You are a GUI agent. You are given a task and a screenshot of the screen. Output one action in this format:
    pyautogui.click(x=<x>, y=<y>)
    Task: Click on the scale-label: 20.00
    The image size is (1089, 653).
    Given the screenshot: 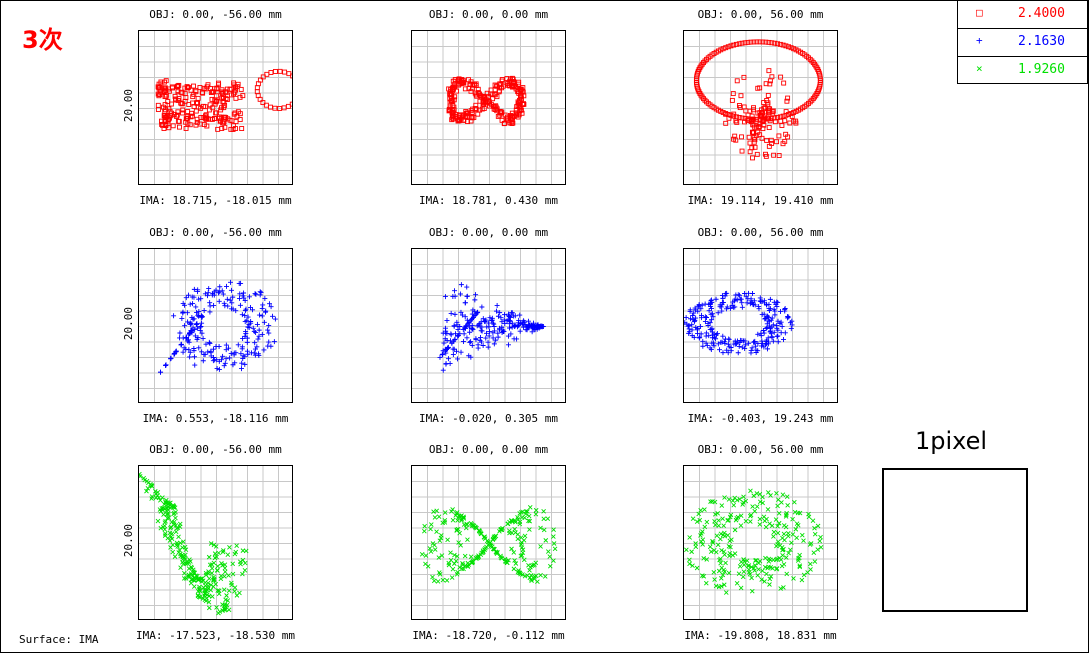 What is the action you would take?
    pyautogui.click(x=129, y=323)
    